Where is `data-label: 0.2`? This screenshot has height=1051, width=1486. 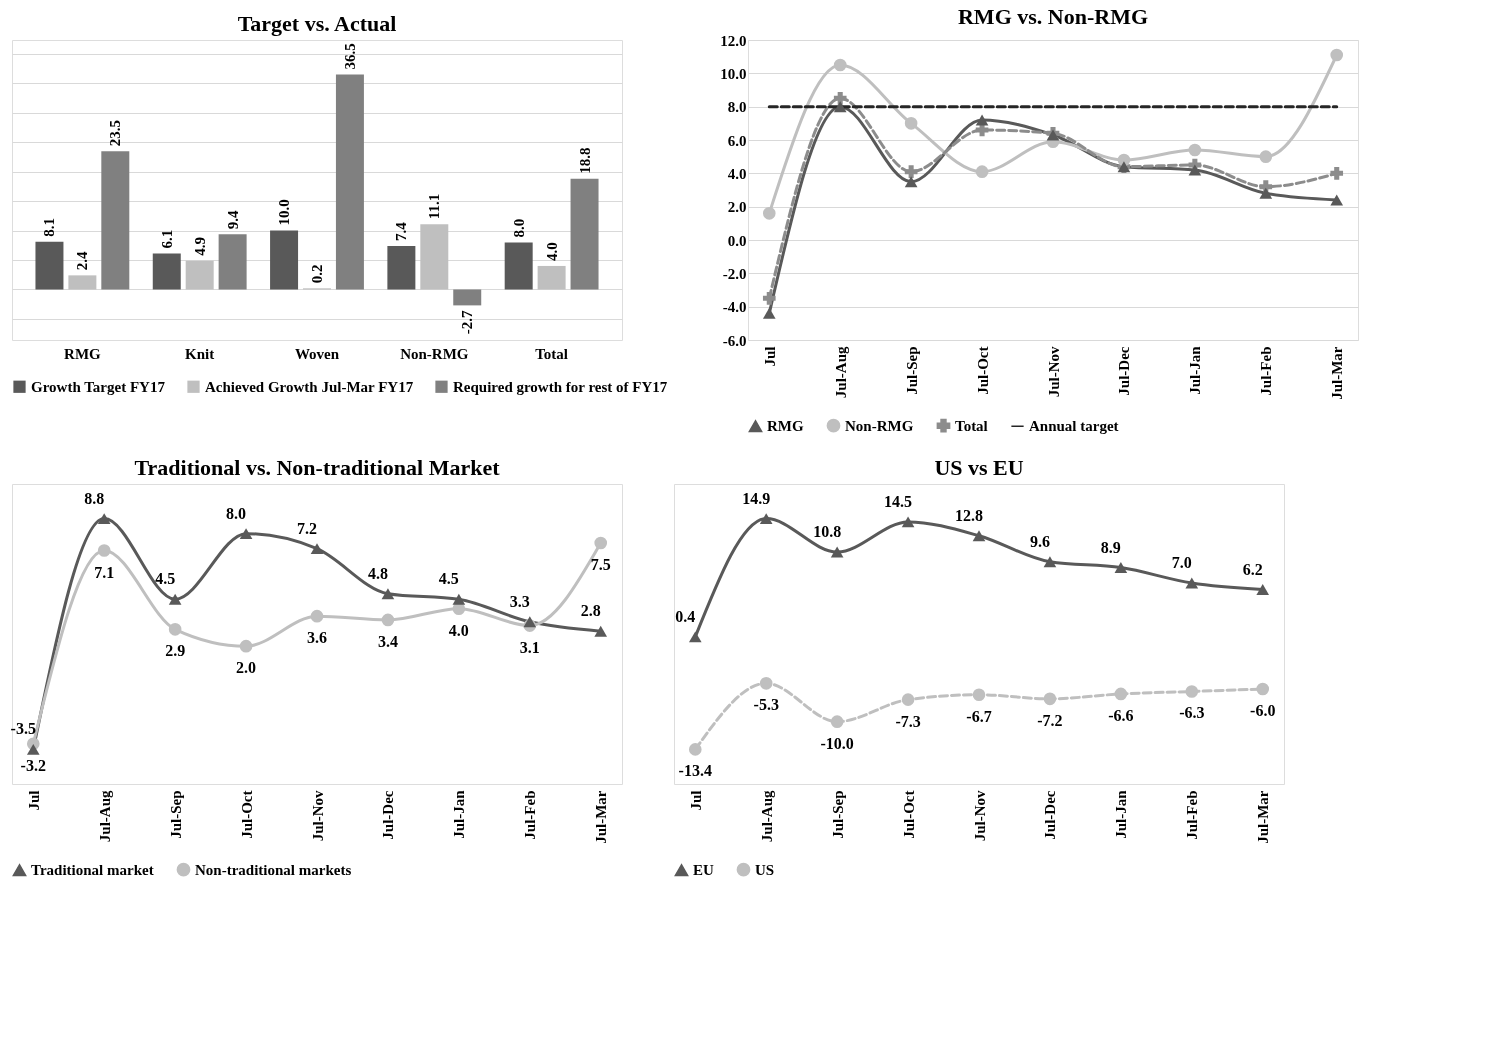 data-label: 0.2 is located at coordinates (317, 274).